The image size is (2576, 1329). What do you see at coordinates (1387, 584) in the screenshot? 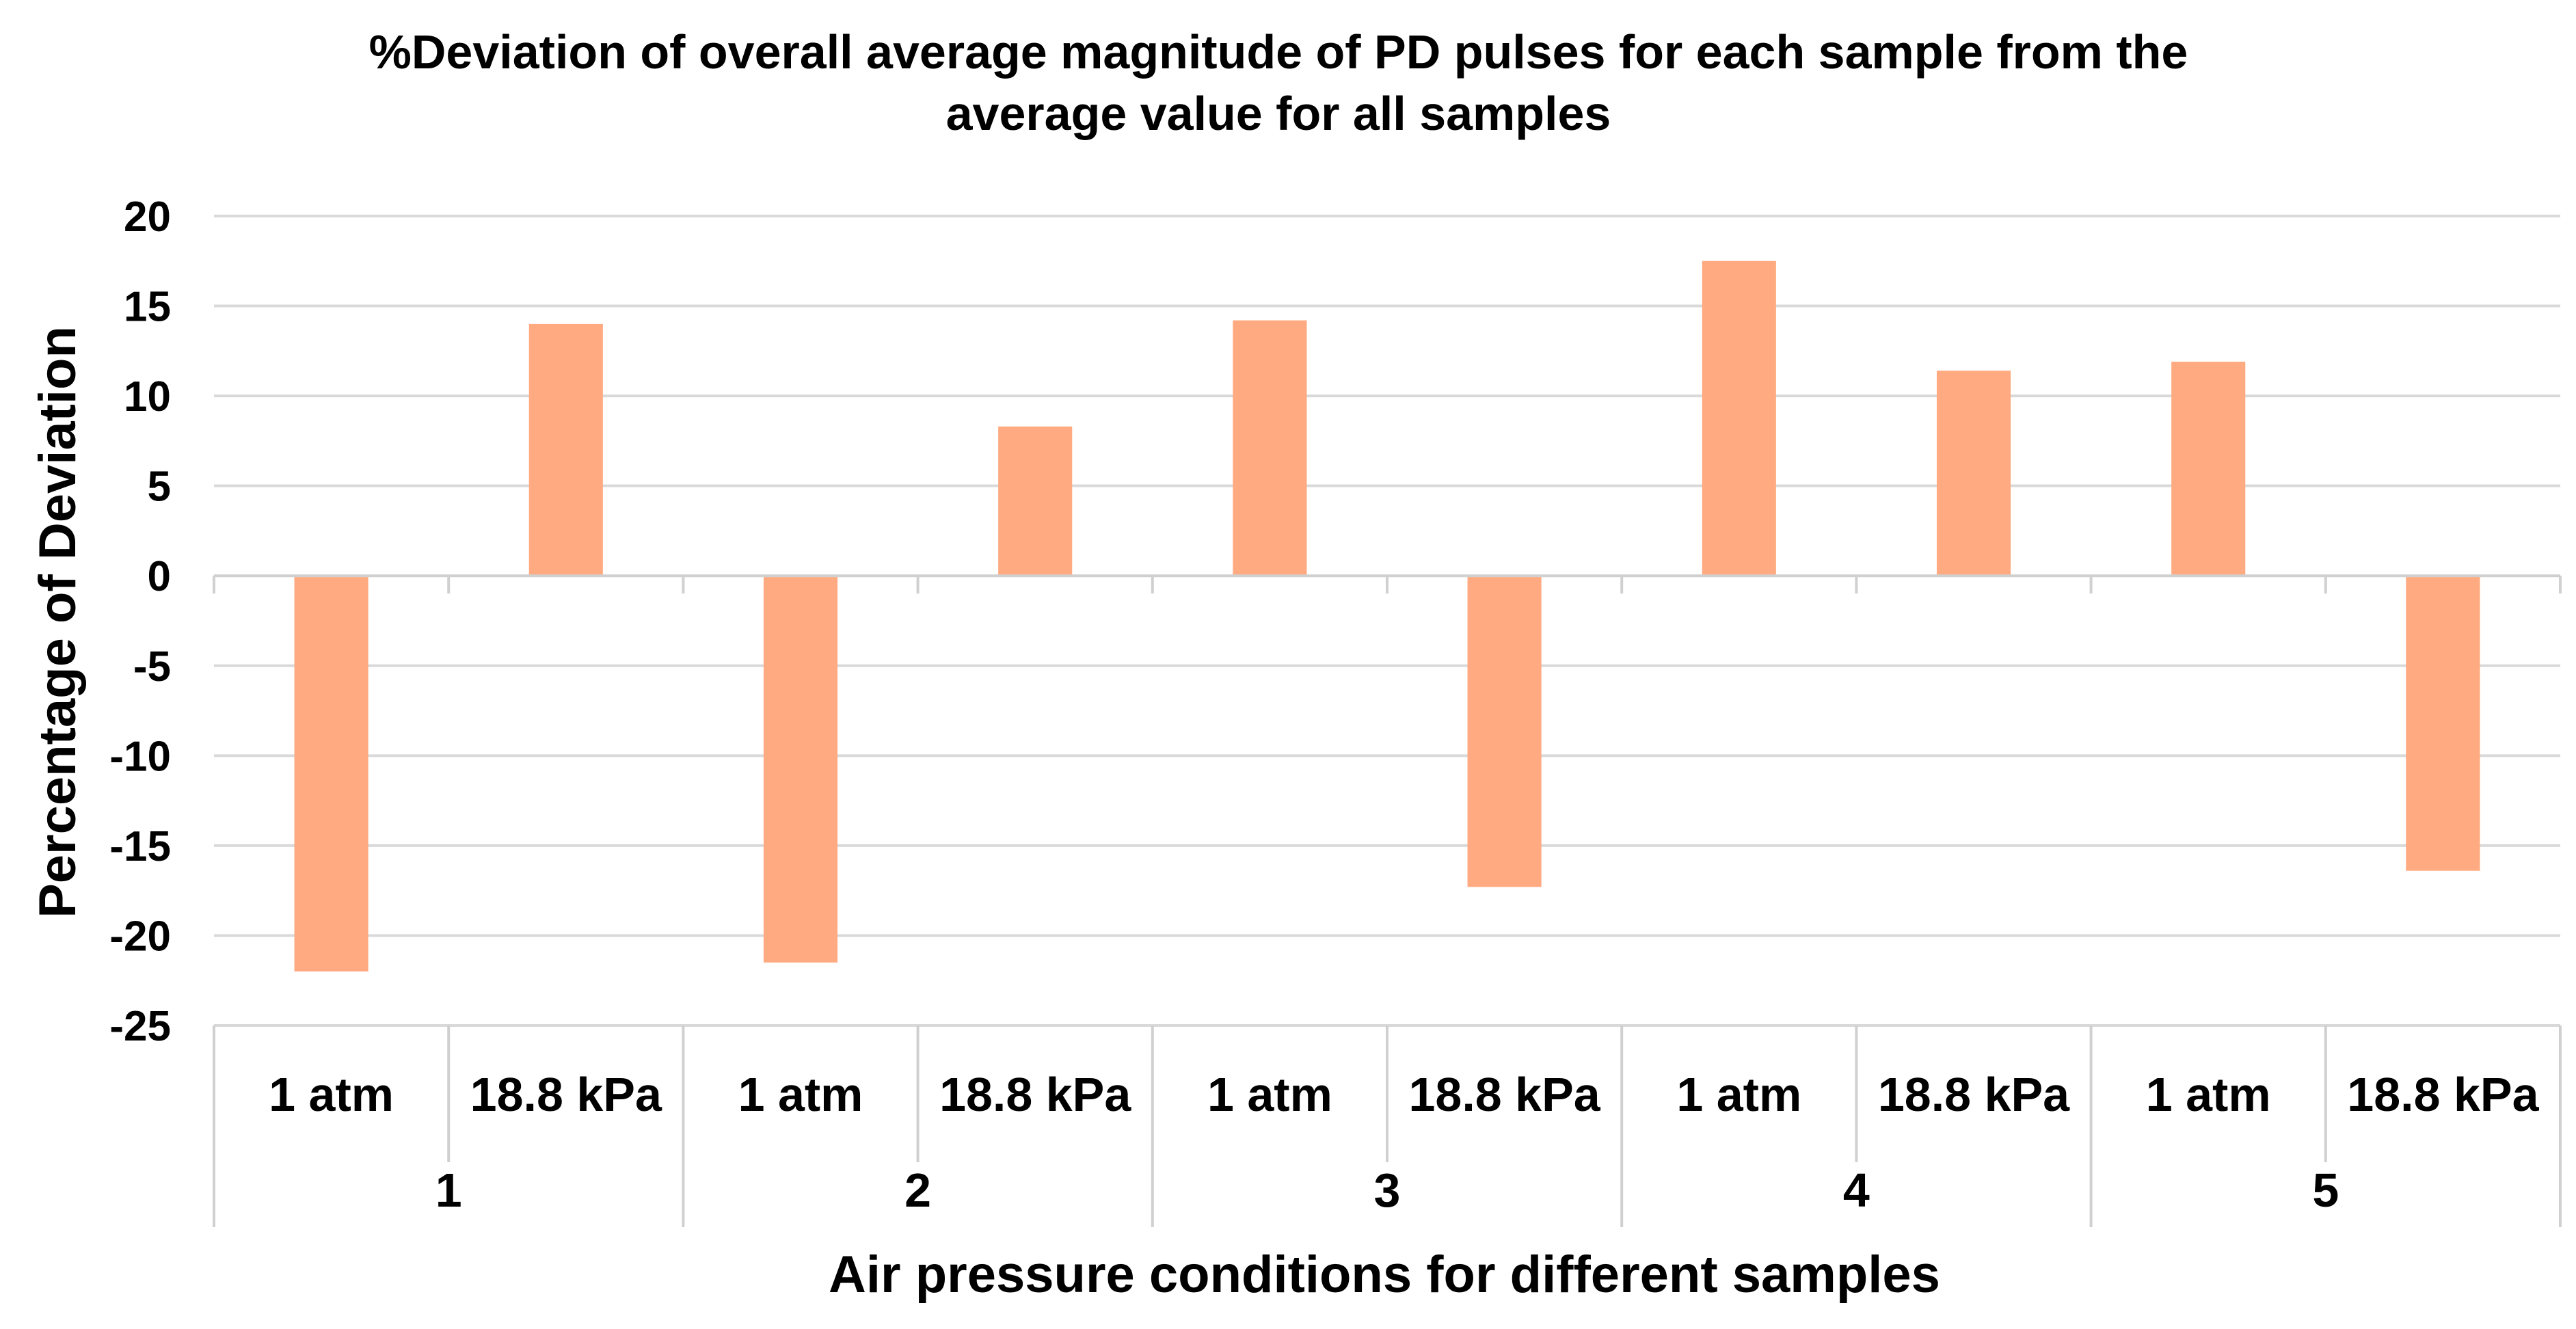
I see `x-axis` at bounding box center [1387, 584].